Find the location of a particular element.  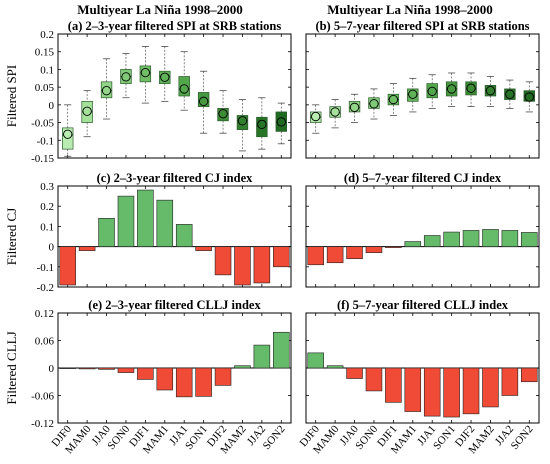

panel-title: (c) 2–3-year filtered CJ index is located at coordinates (175, 178).